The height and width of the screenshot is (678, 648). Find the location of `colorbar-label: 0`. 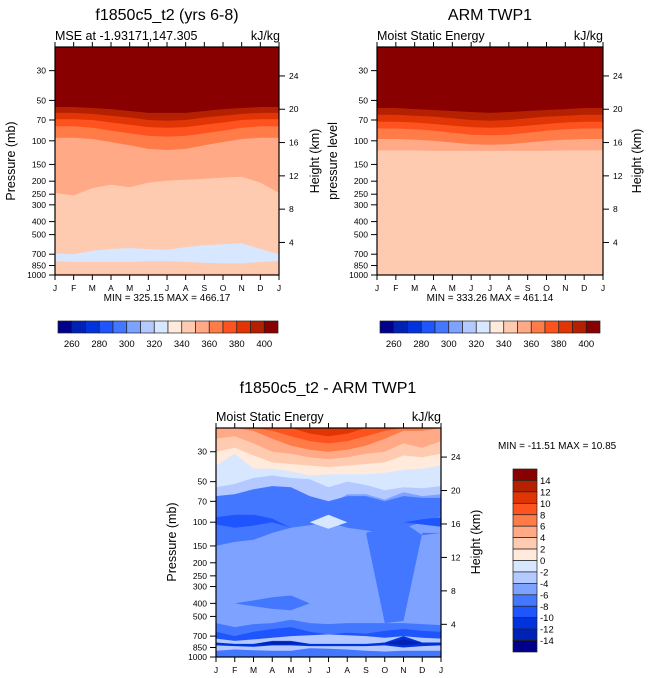

colorbar-label: 0 is located at coordinates (542, 561).